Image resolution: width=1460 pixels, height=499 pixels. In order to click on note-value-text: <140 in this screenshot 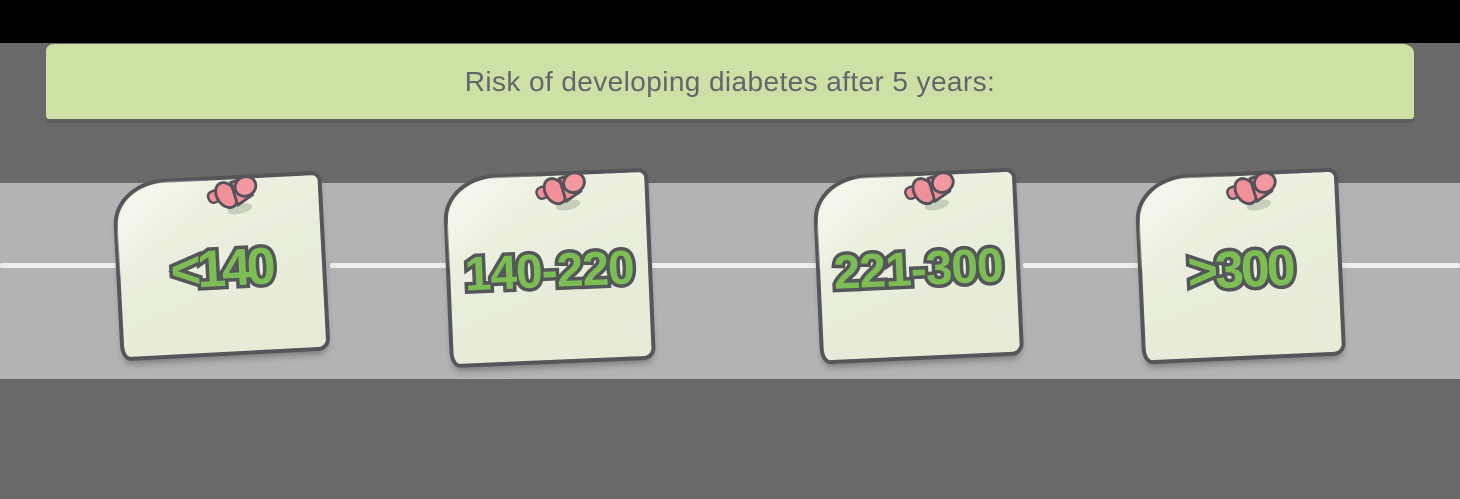, I will do `click(221, 269)`.